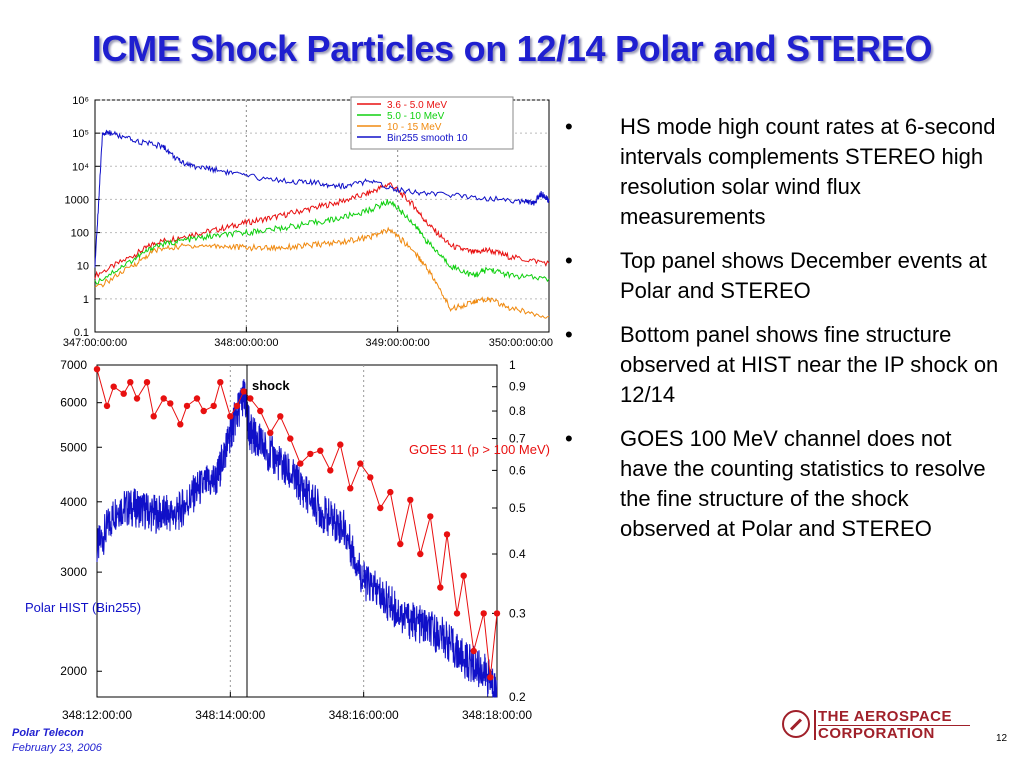  What do you see at coordinates (230, 715) in the screenshot?
I see `bottom-xtick-label: 348:14:00:00` at bounding box center [230, 715].